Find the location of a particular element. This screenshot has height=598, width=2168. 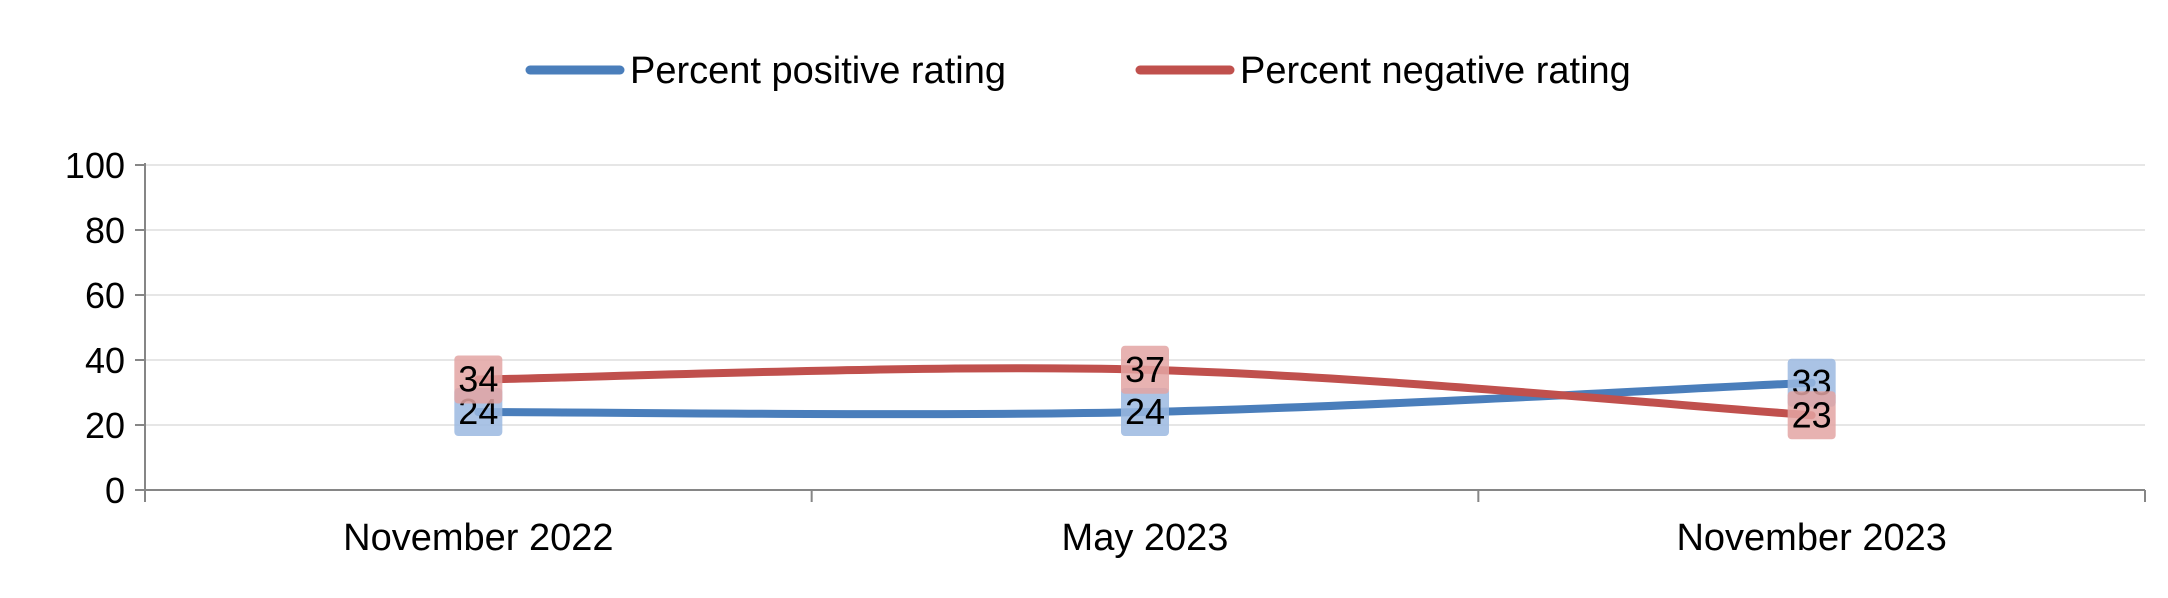

data-label: 24 is located at coordinates (1145, 412).